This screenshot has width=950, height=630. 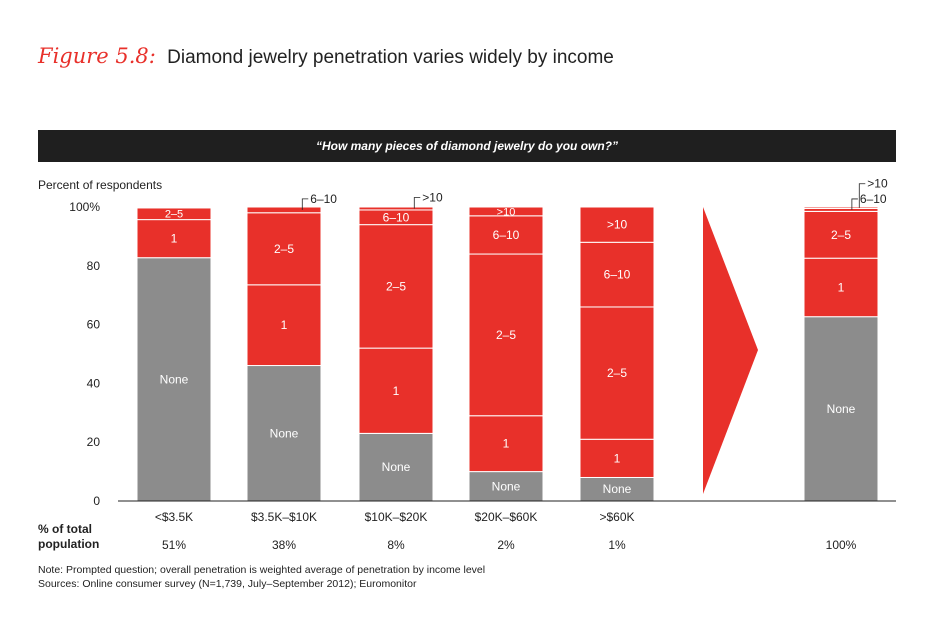 I want to click on summary-arrow, so click(x=730, y=350).